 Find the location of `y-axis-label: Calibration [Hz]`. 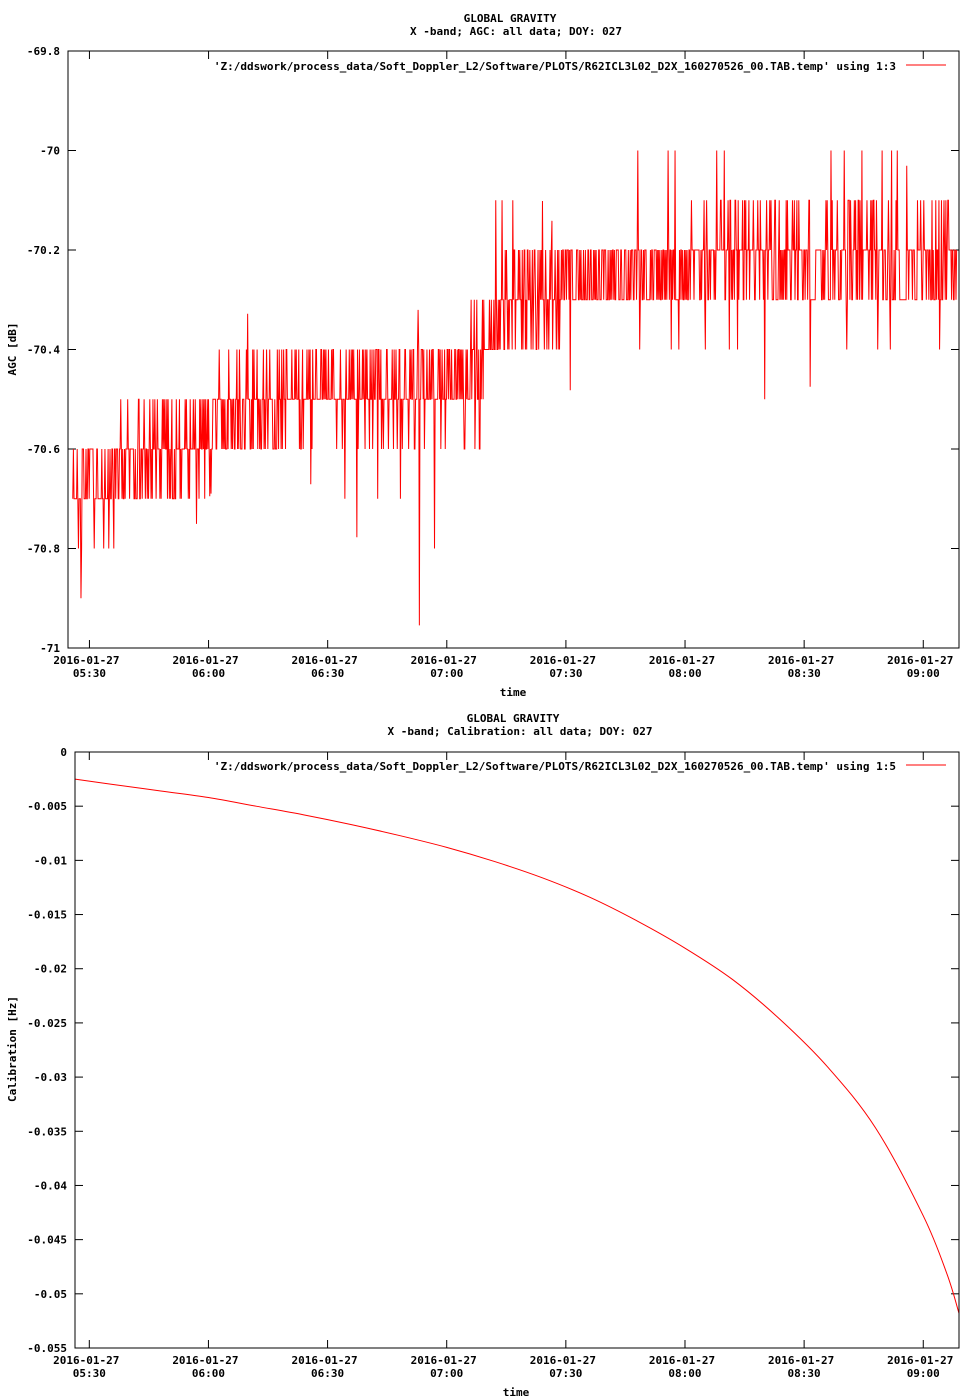

y-axis-label: Calibration [Hz] is located at coordinates (12, 1049).